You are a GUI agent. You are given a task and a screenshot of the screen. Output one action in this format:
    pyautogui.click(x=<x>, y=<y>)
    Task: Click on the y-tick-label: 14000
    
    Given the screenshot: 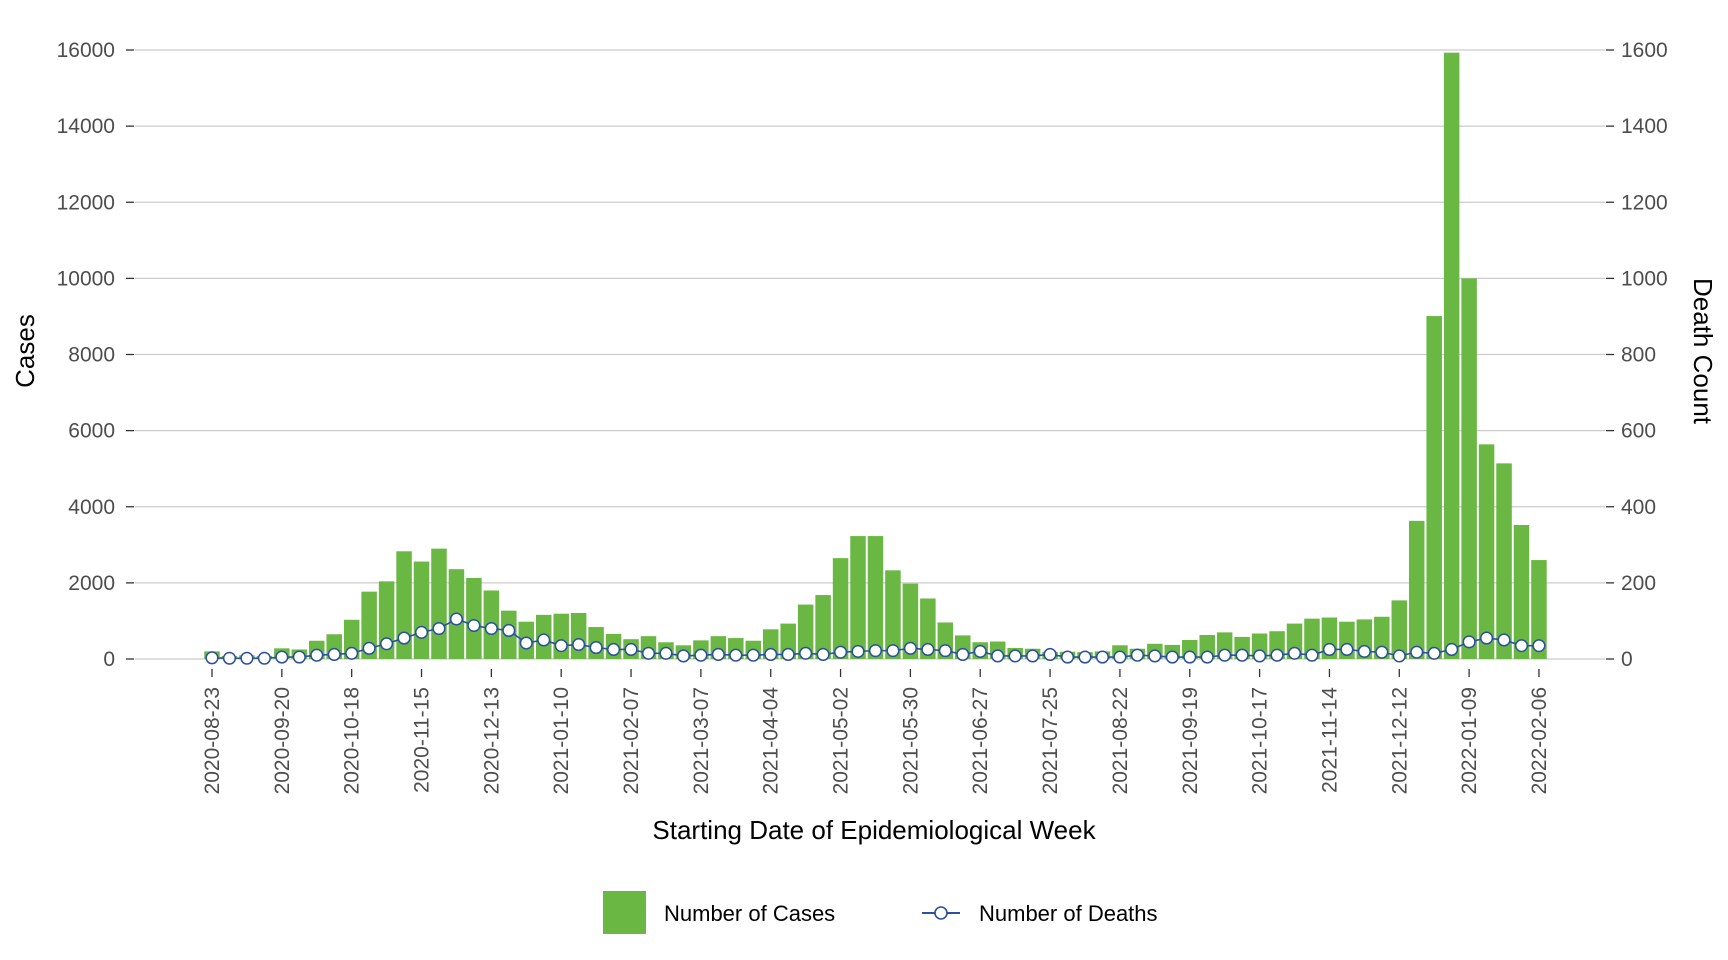 What is the action you would take?
    pyautogui.click(x=86, y=126)
    